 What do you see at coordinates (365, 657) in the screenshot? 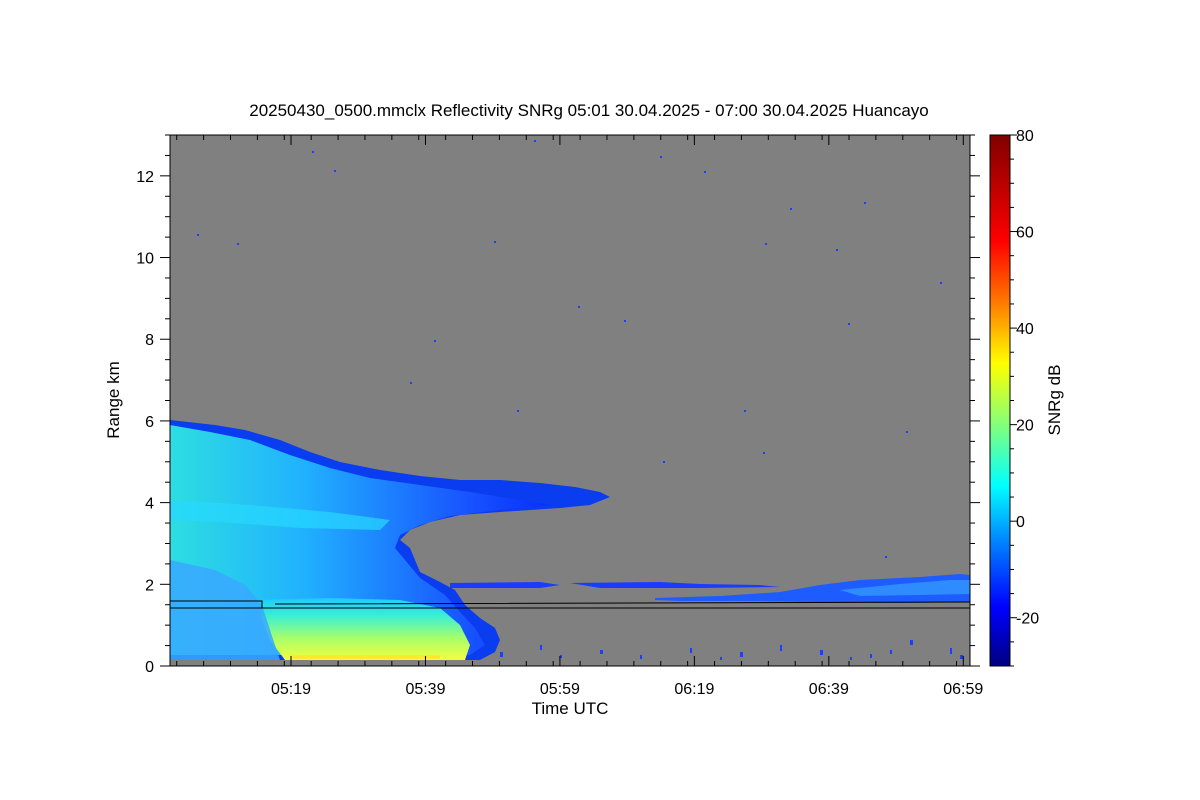
I see `echo-surface-strip` at bounding box center [365, 657].